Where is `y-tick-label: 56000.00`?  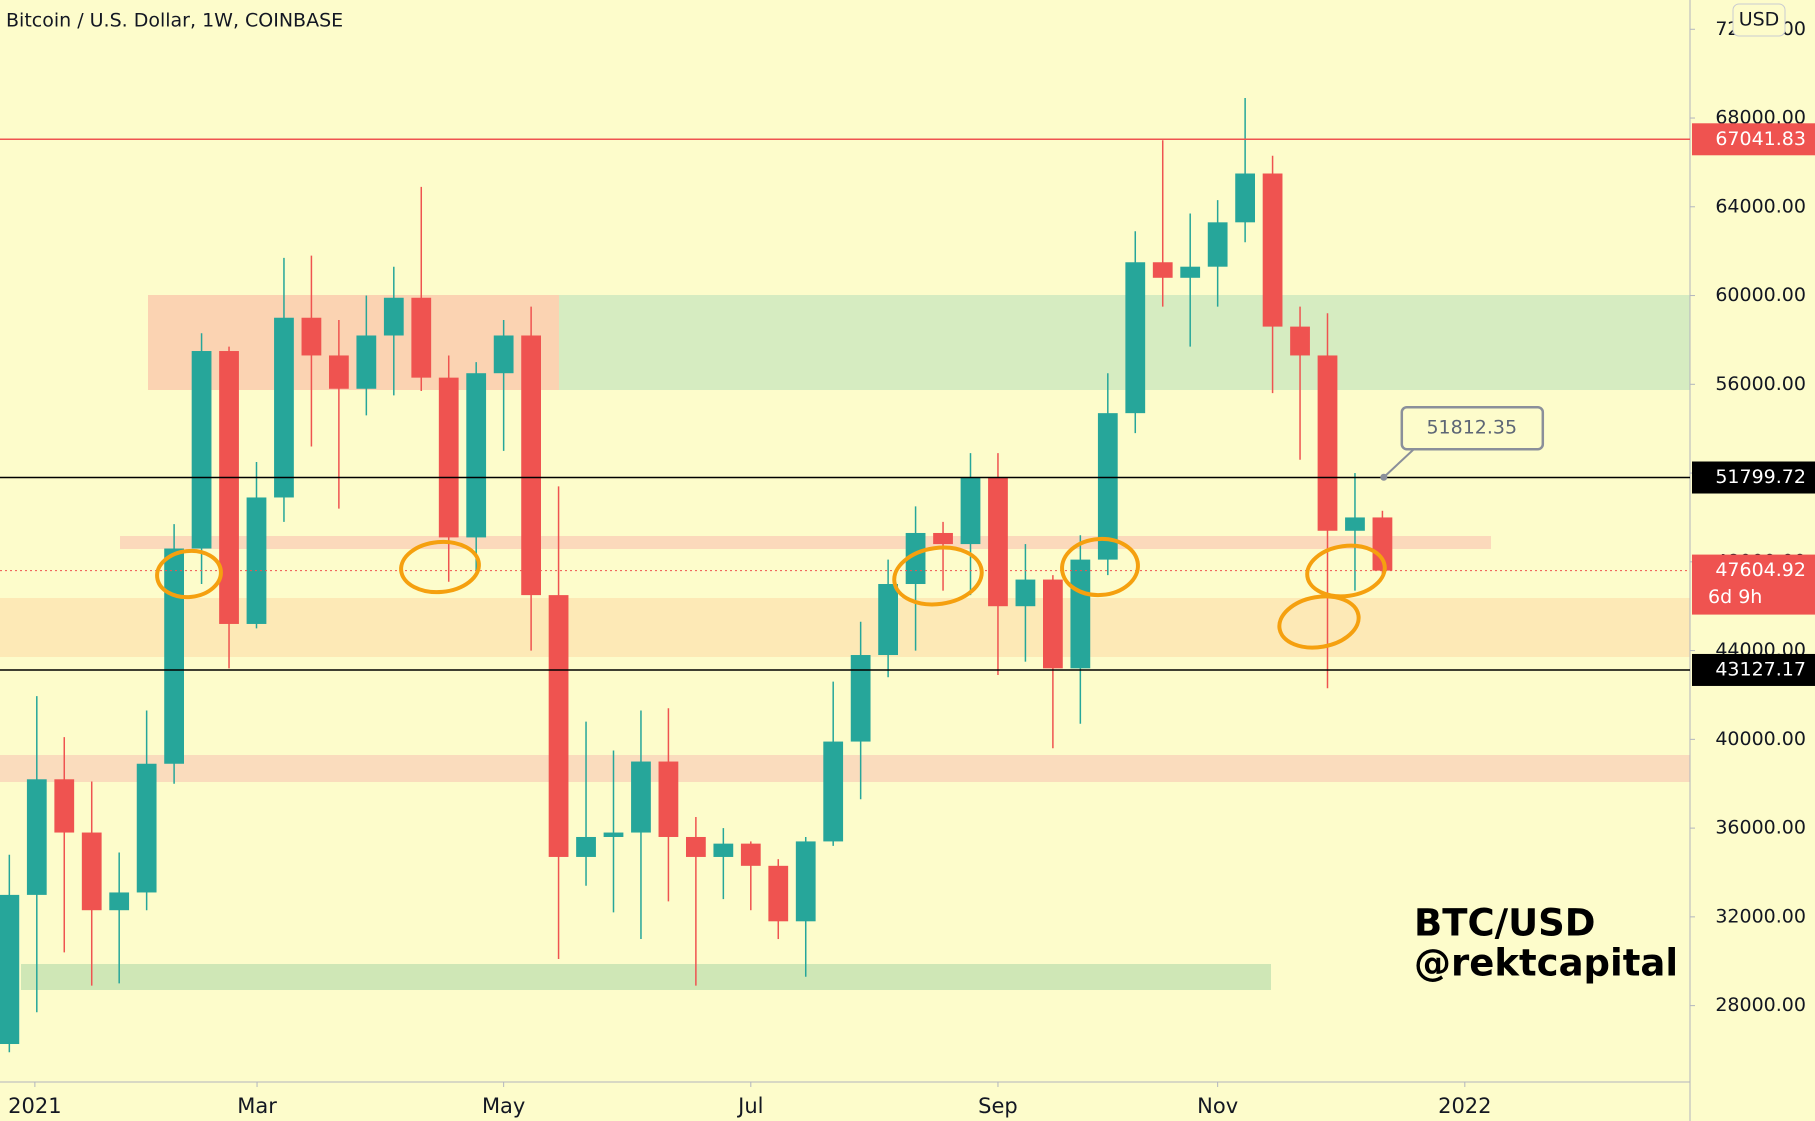 y-tick-label: 56000.00 is located at coordinates (1760, 384).